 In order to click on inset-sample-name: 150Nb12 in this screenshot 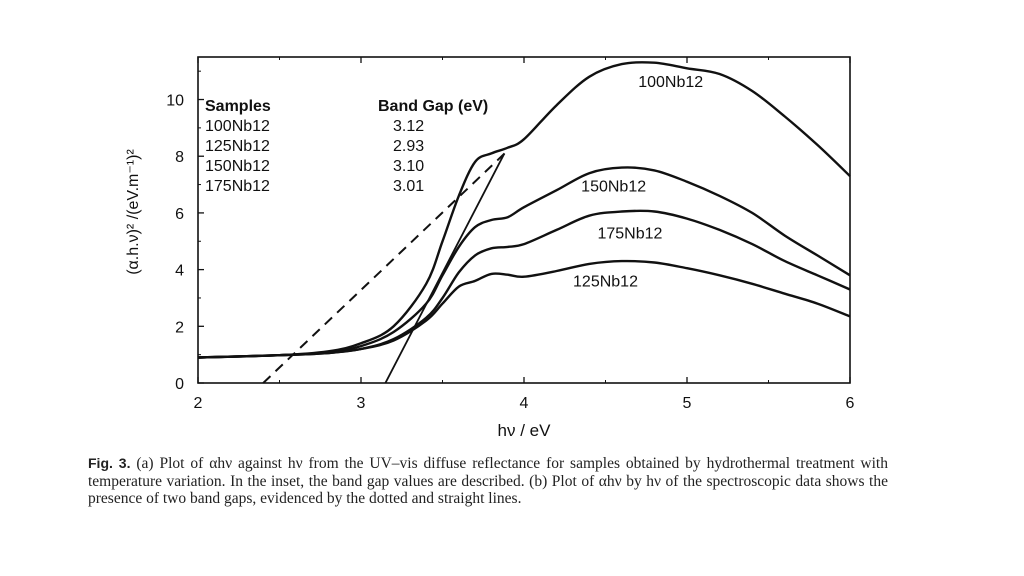, I will do `click(237, 166)`.